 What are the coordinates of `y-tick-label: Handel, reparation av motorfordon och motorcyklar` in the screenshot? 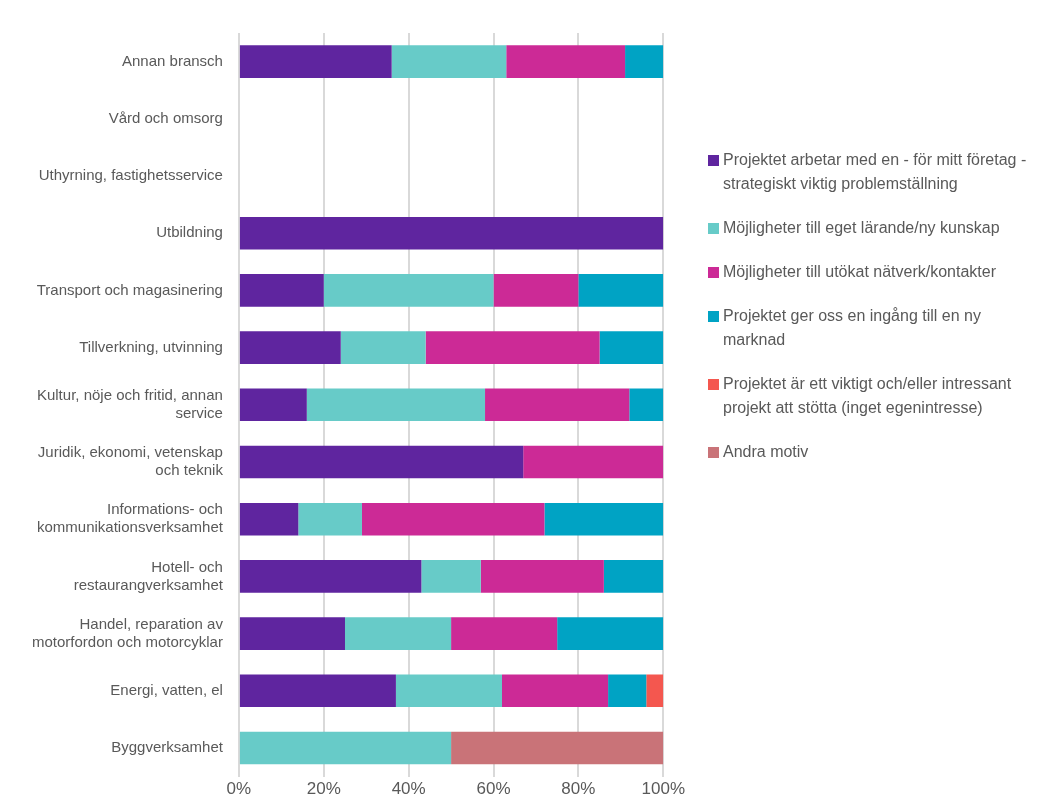 It's located at (128, 632).